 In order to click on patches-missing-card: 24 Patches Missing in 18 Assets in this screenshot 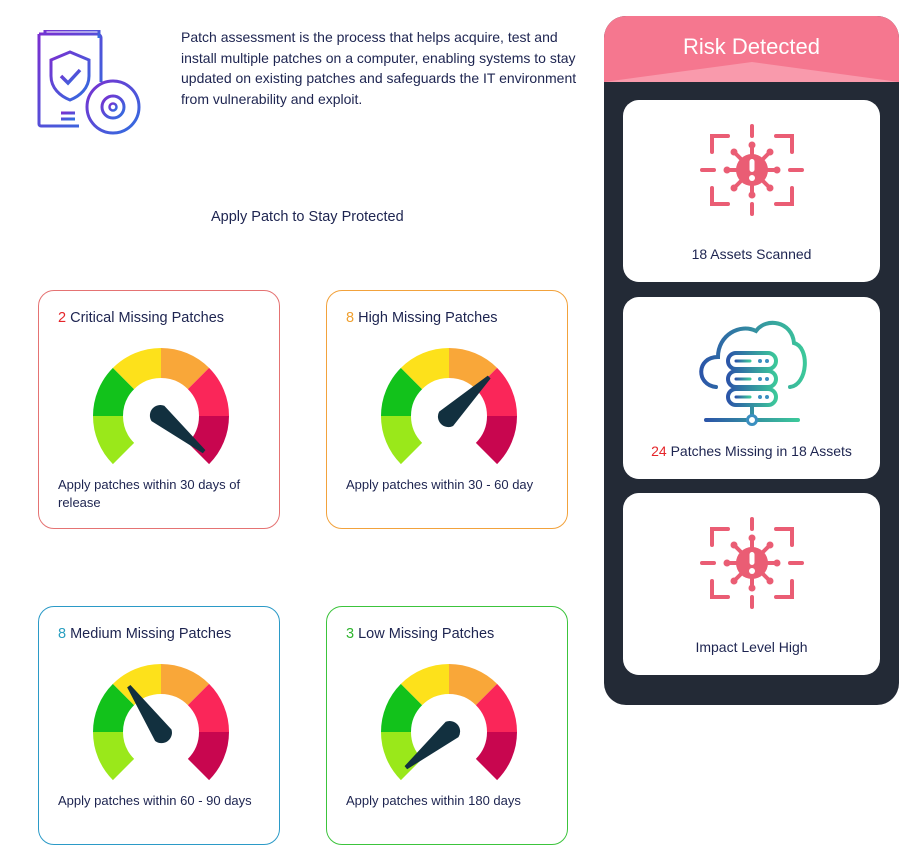, I will do `click(751, 388)`.